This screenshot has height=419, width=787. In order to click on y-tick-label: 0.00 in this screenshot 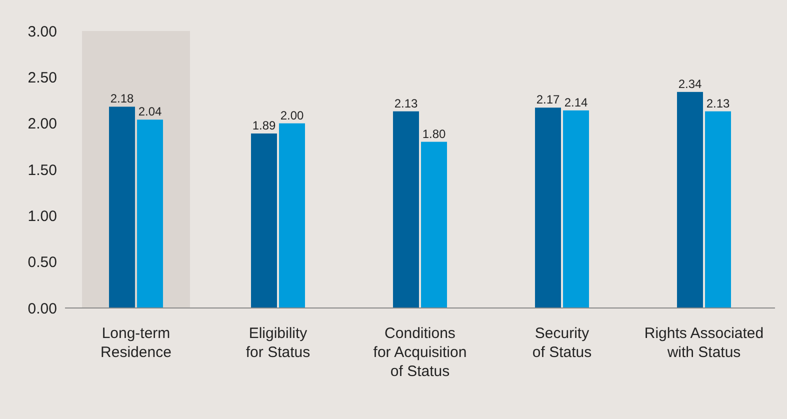, I will do `click(42, 309)`.